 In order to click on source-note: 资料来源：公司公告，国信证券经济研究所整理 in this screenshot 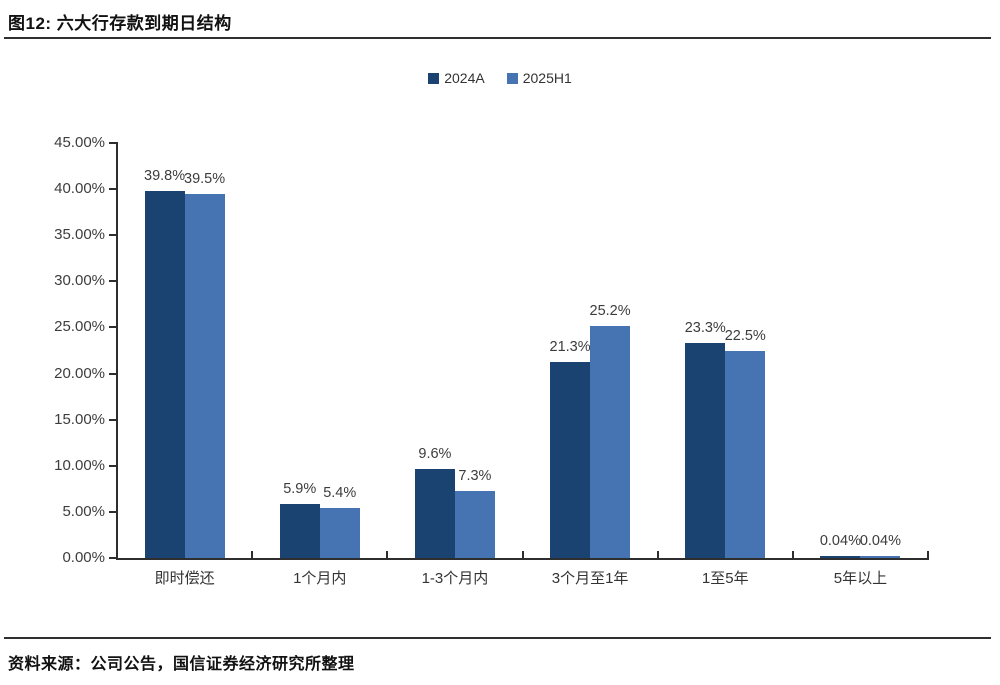, I will do `click(181, 664)`.